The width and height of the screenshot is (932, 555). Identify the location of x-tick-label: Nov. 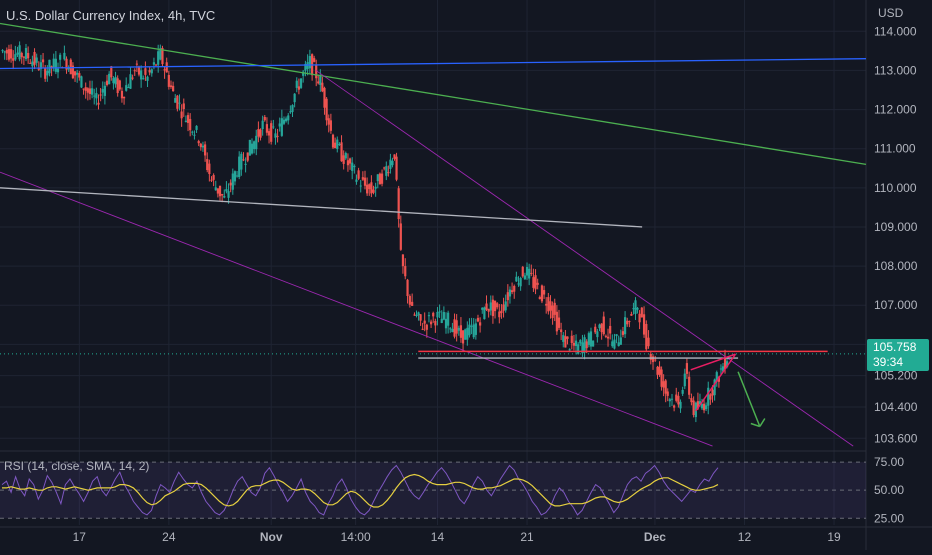
(271, 537).